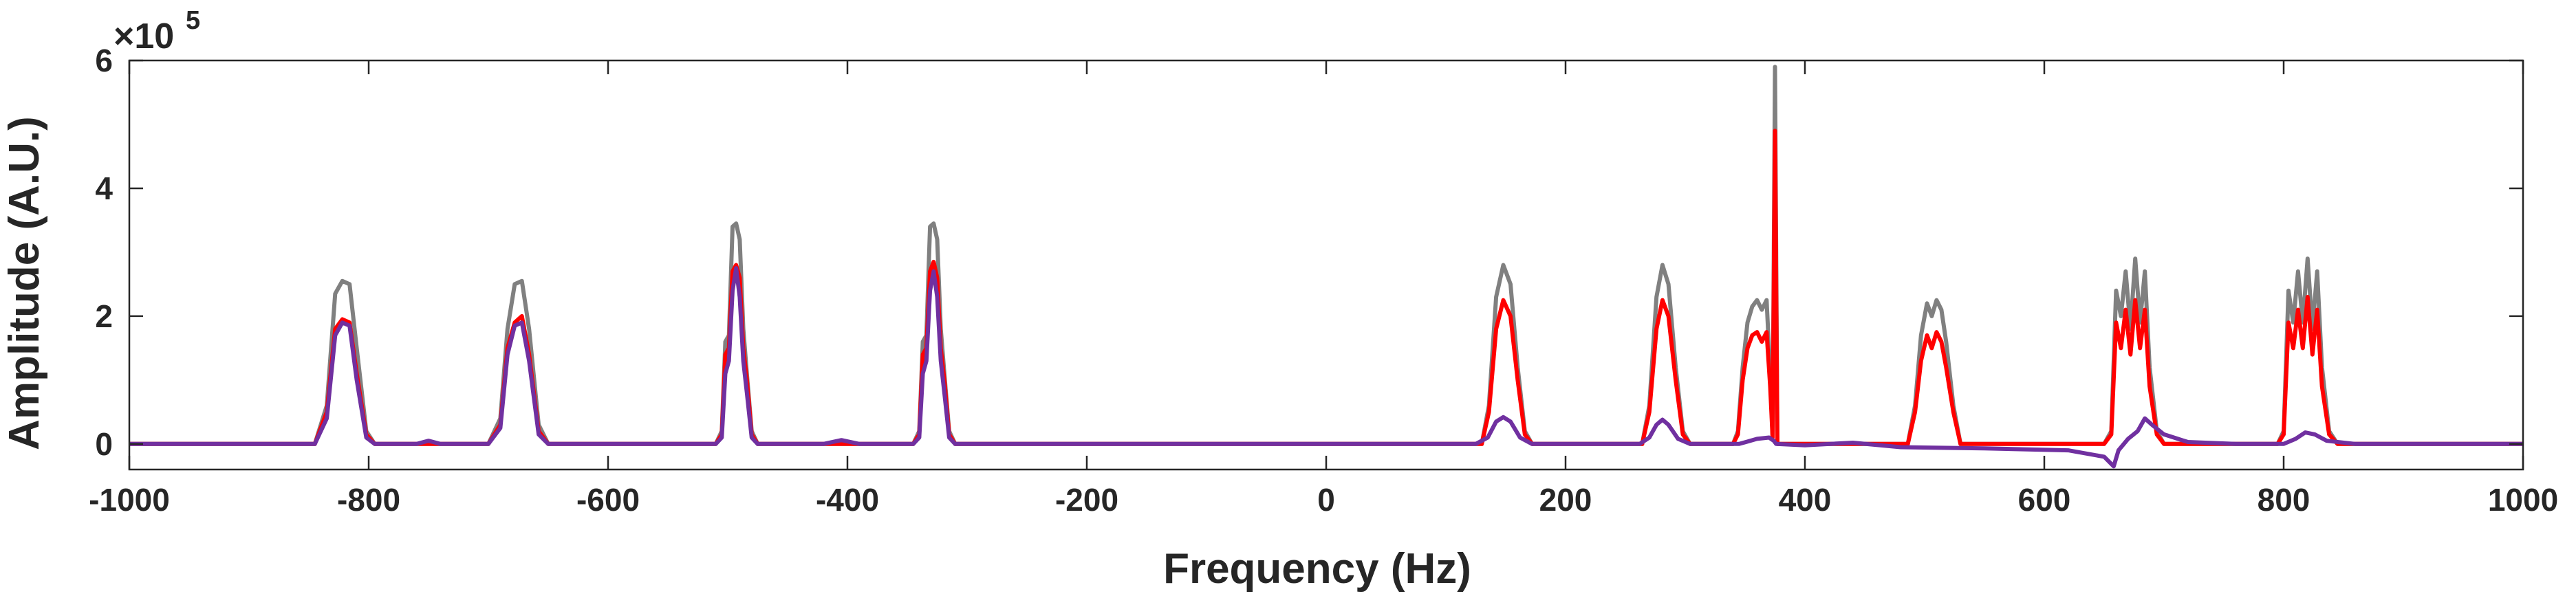  Describe the element at coordinates (104, 316) in the screenshot. I see `y-tick-label: 2` at that location.